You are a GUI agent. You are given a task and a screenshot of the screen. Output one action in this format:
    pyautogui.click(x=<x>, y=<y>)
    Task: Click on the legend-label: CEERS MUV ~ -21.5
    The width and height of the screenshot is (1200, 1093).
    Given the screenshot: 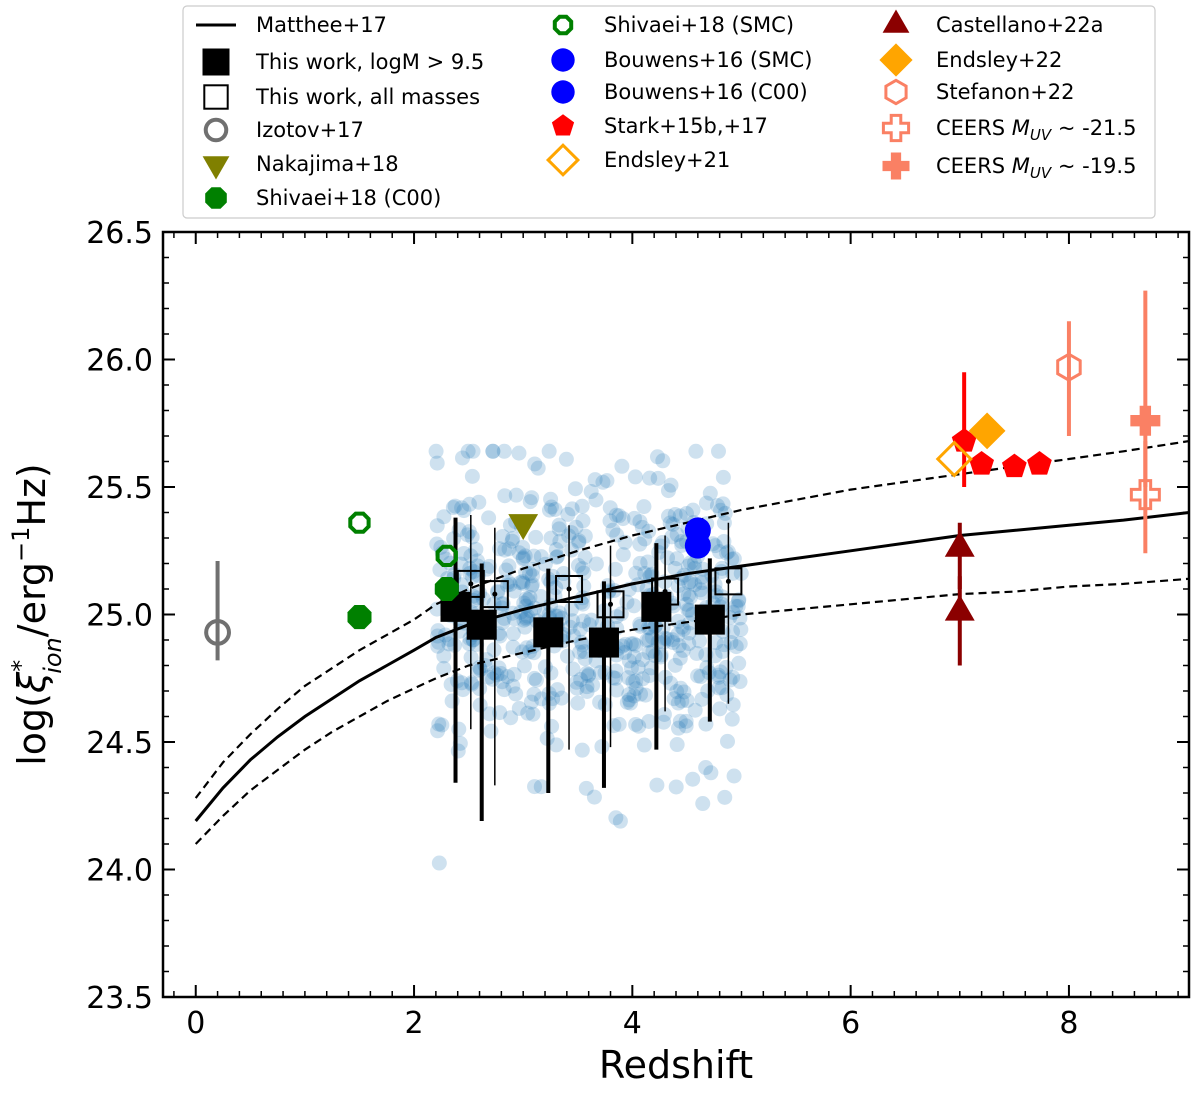 What is the action you would take?
    pyautogui.click(x=1036, y=130)
    